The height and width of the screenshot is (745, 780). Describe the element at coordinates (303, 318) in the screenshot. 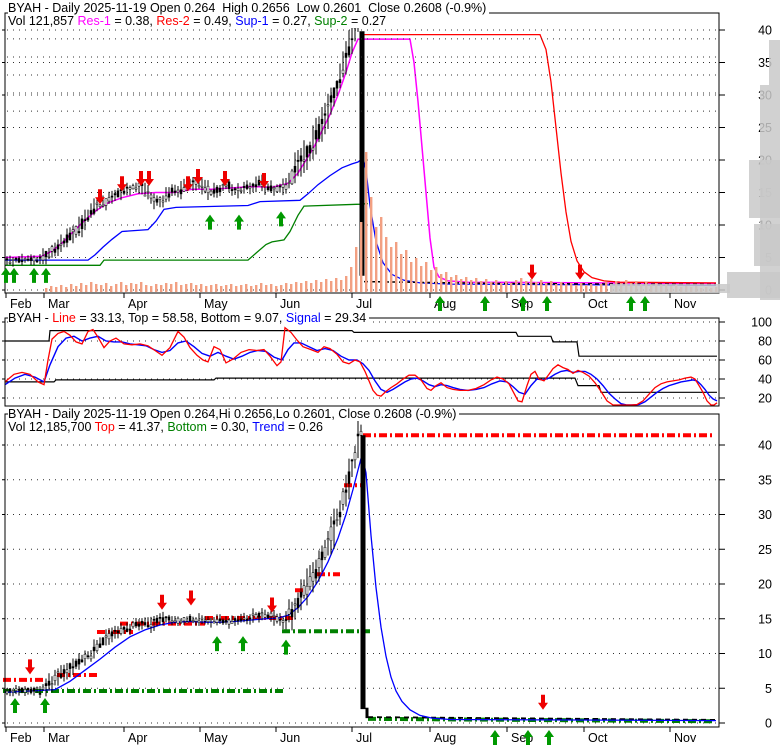

I see `header-segment: Signal` at that location.